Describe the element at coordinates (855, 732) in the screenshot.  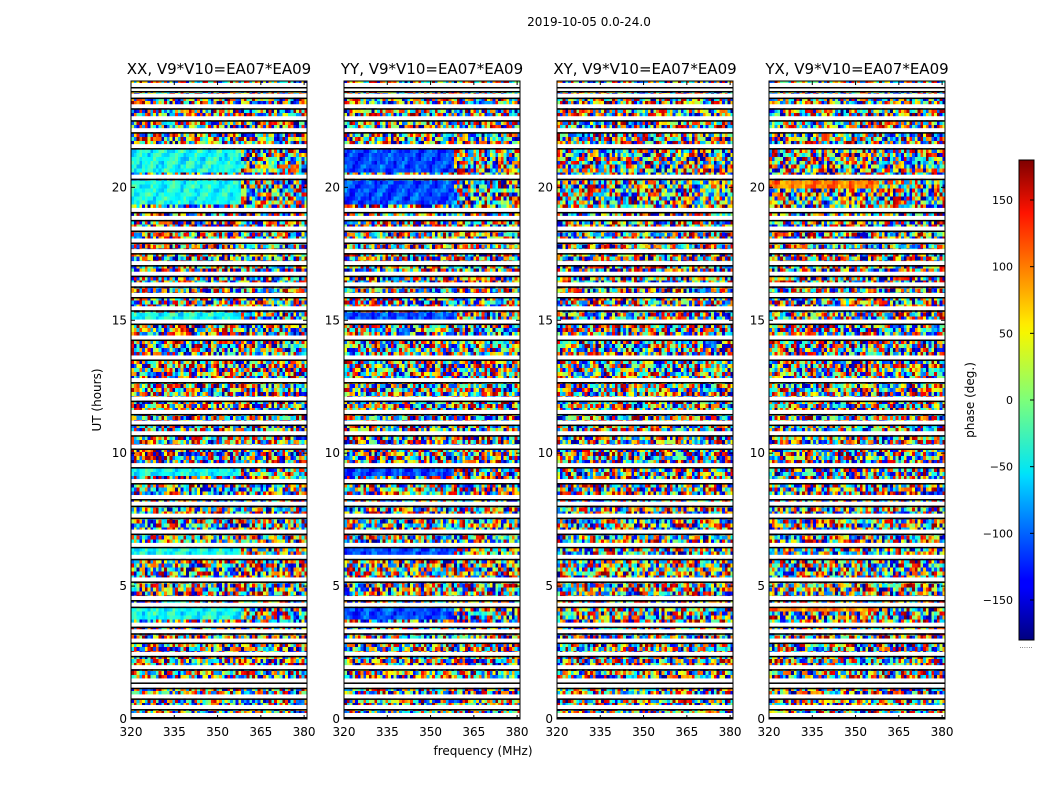
I see `x-tick-label: 350` at that location.